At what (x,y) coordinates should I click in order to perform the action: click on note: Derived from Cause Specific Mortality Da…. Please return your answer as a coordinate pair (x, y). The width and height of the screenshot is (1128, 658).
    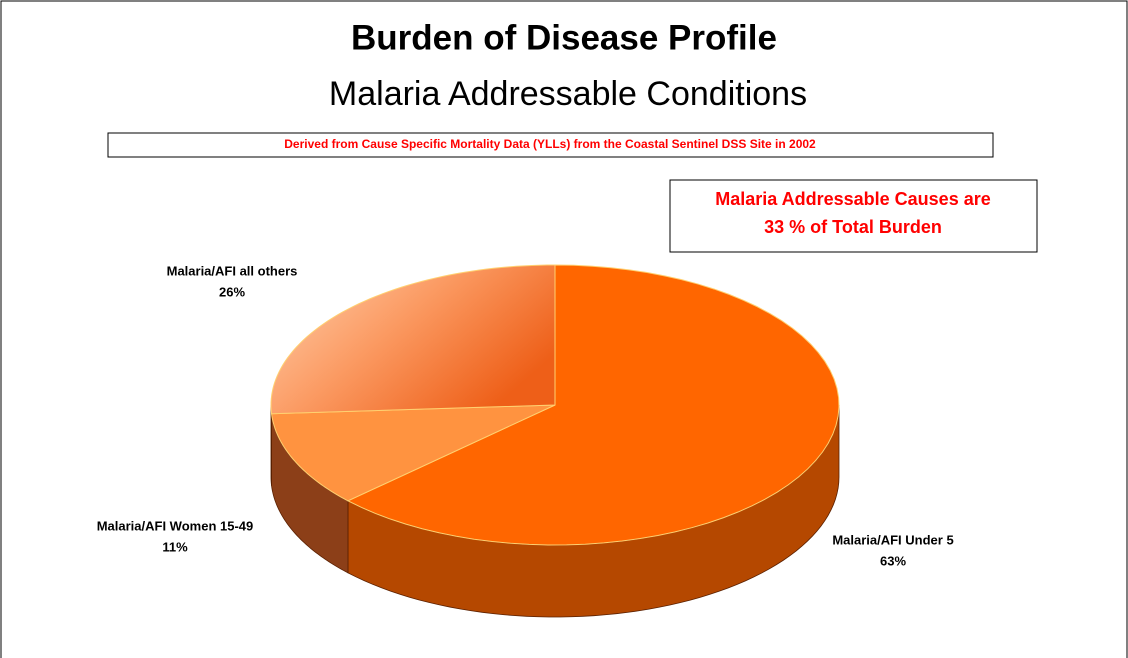
    Looking at the image, I should click on (550, 144).